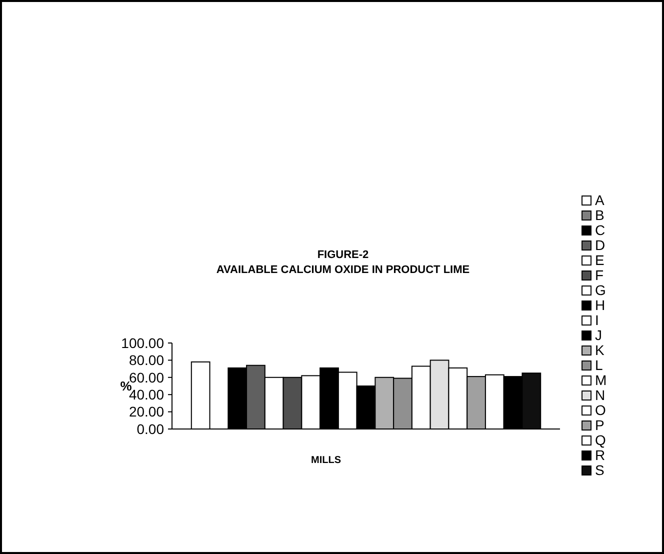 The height and width of the screenshot is (554, 664). I want to click on legend-label: Q, so click(600, 440).